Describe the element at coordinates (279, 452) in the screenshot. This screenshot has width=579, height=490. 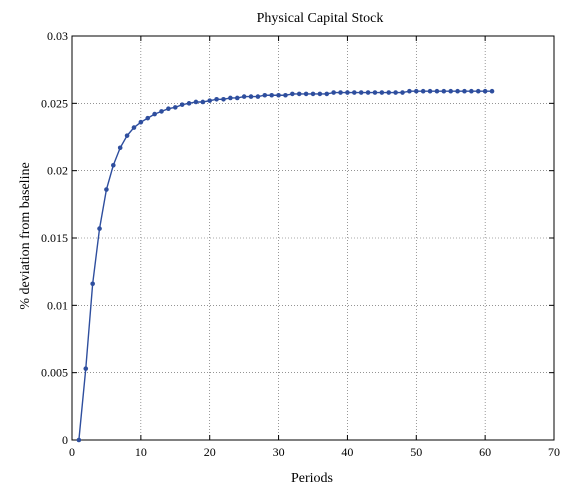
I see `x-tick-label: 30` at that location.